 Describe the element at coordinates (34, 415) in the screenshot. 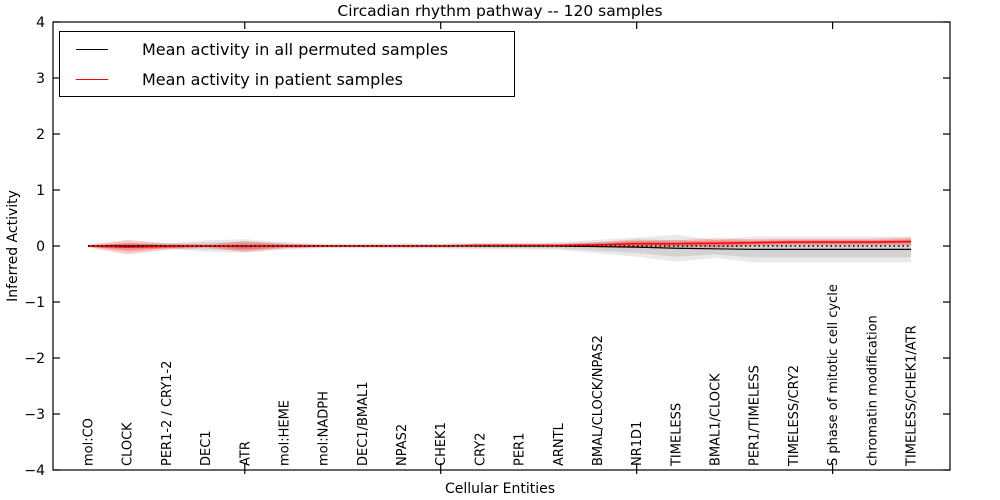

I see `y-tick-label: −3` at that location.